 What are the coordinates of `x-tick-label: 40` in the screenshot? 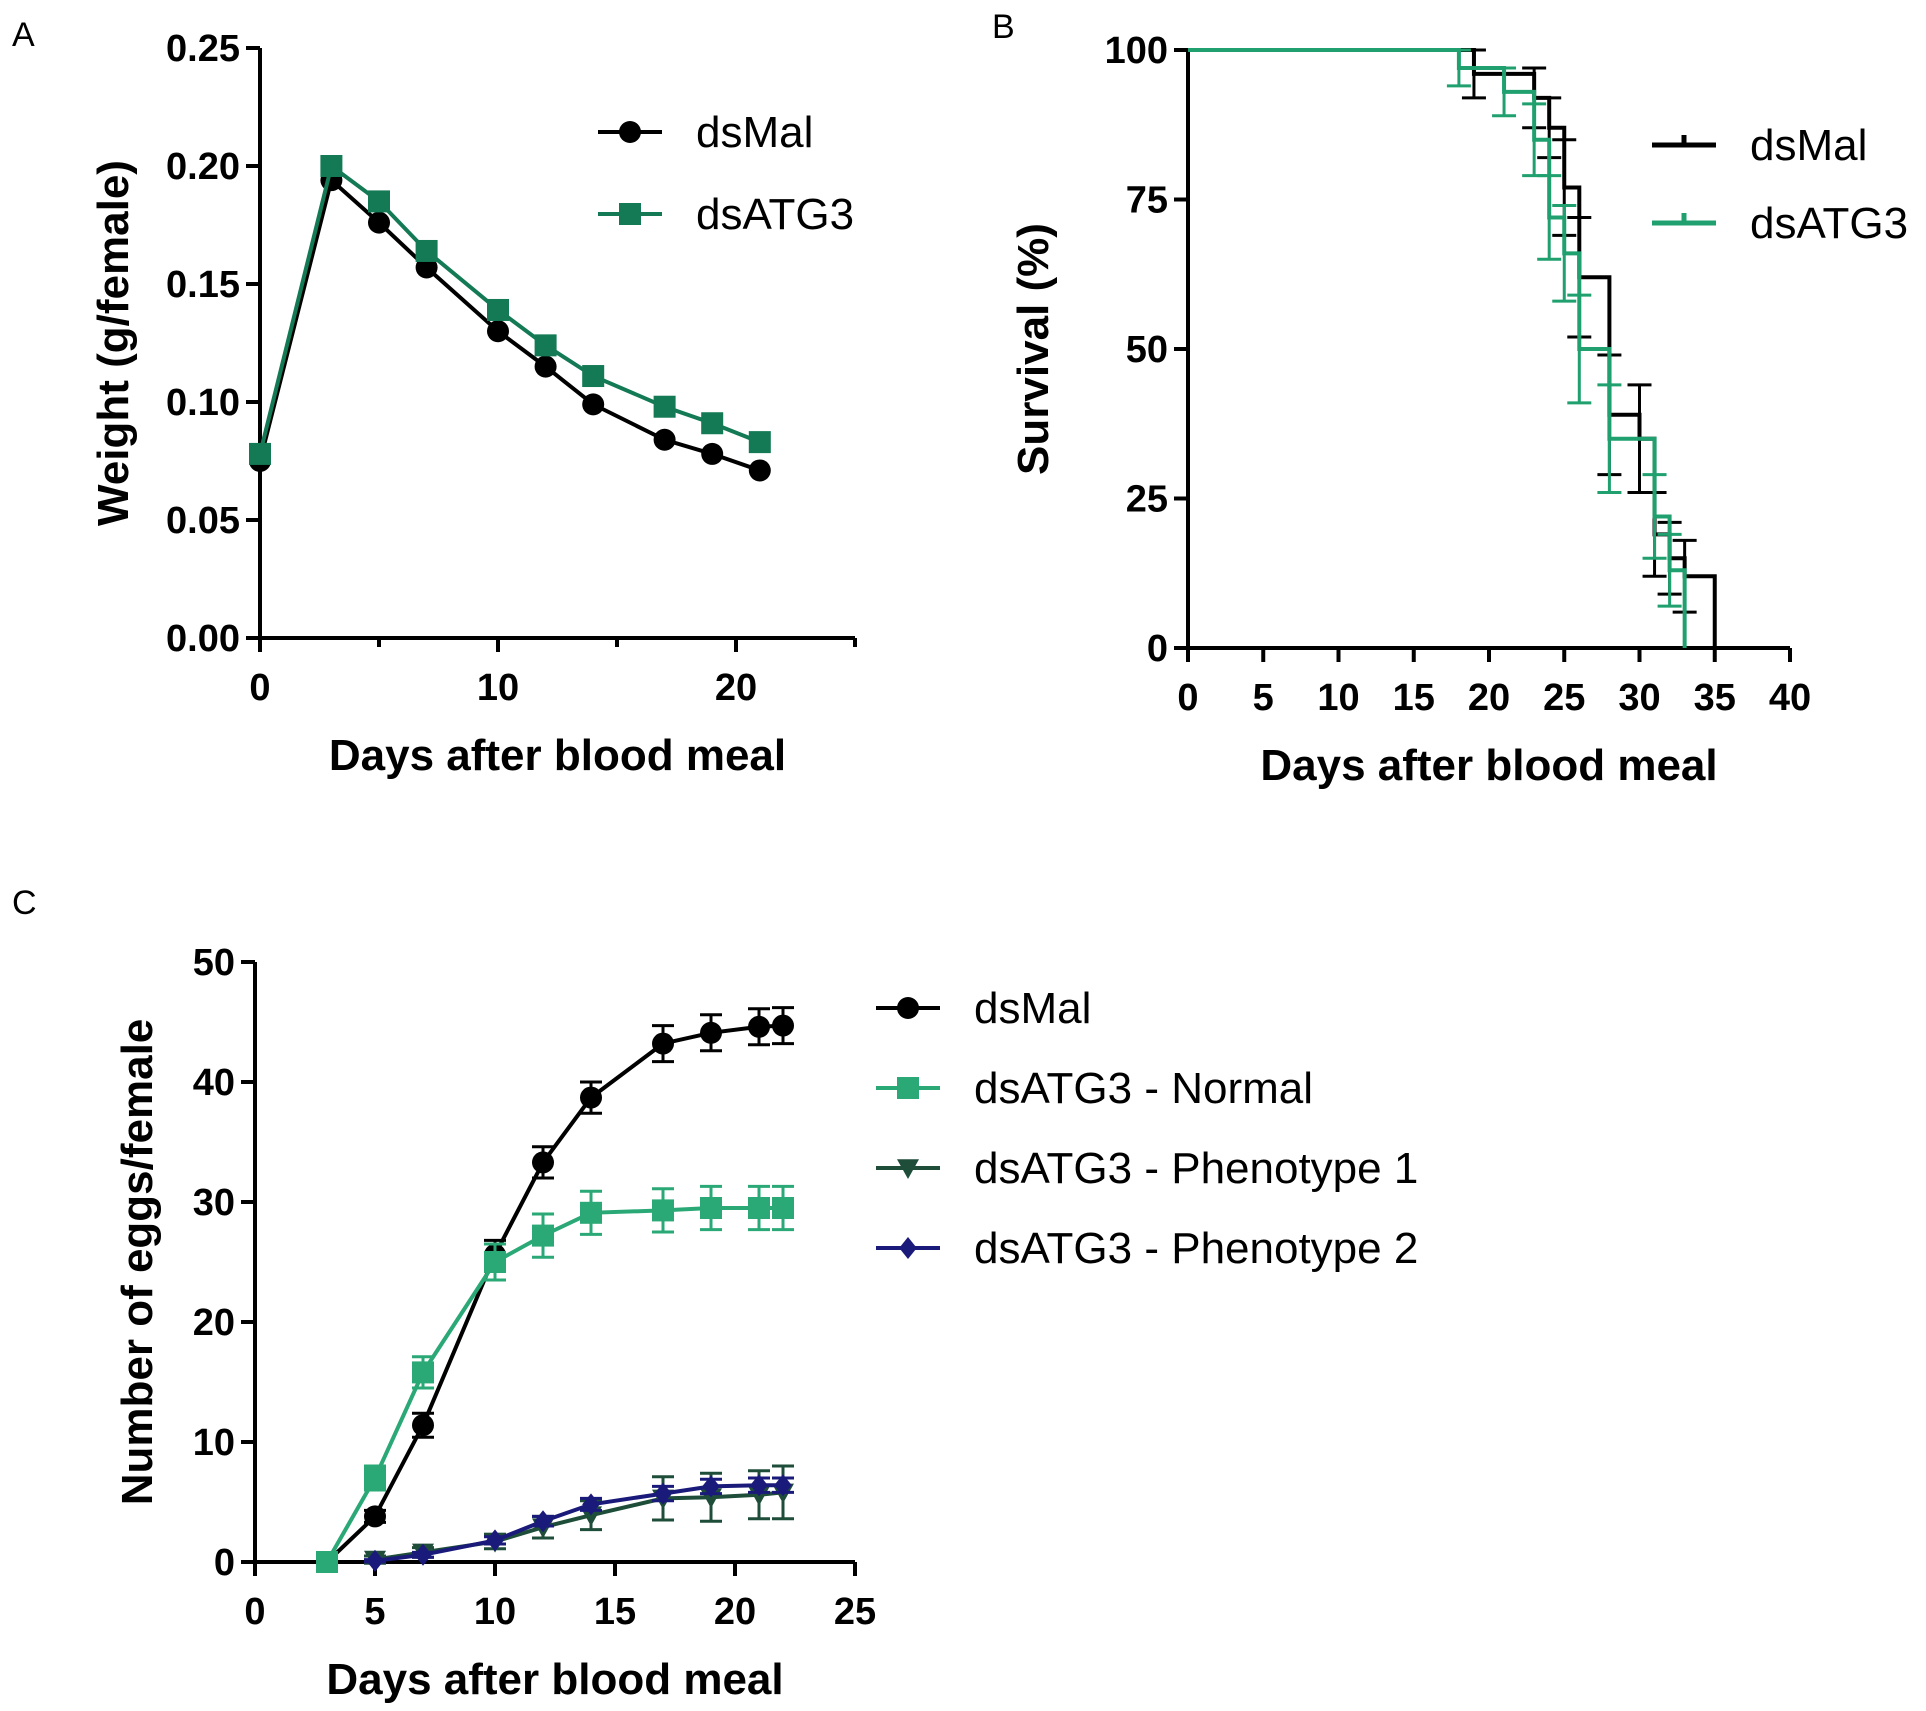 It's located at (1790, 698).